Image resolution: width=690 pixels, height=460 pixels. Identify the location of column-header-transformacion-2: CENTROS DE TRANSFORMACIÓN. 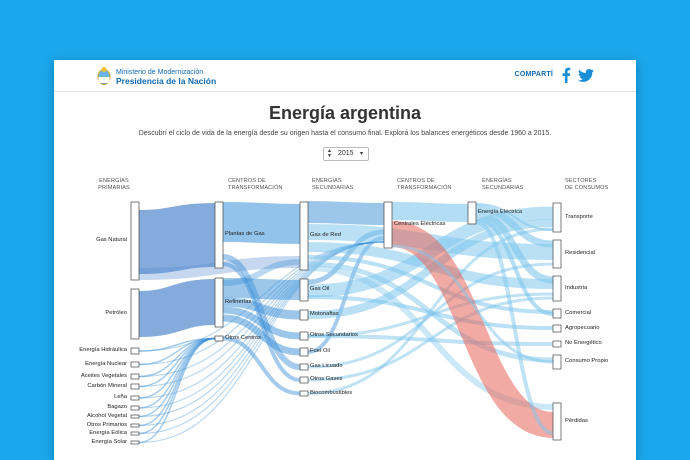
(424, 184).